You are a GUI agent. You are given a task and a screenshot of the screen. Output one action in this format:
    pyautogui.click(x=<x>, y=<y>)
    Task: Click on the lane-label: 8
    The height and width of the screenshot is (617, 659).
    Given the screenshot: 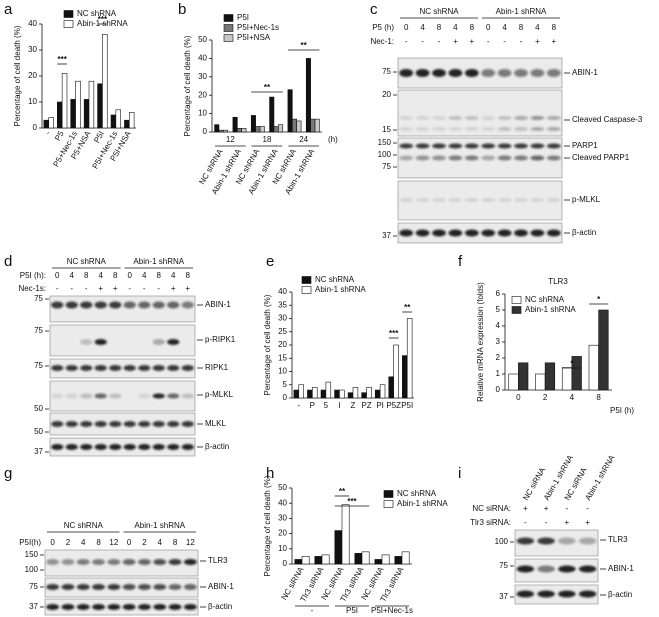 What is the action you would take?
    pyautogui.click(x=521, y=27)
    